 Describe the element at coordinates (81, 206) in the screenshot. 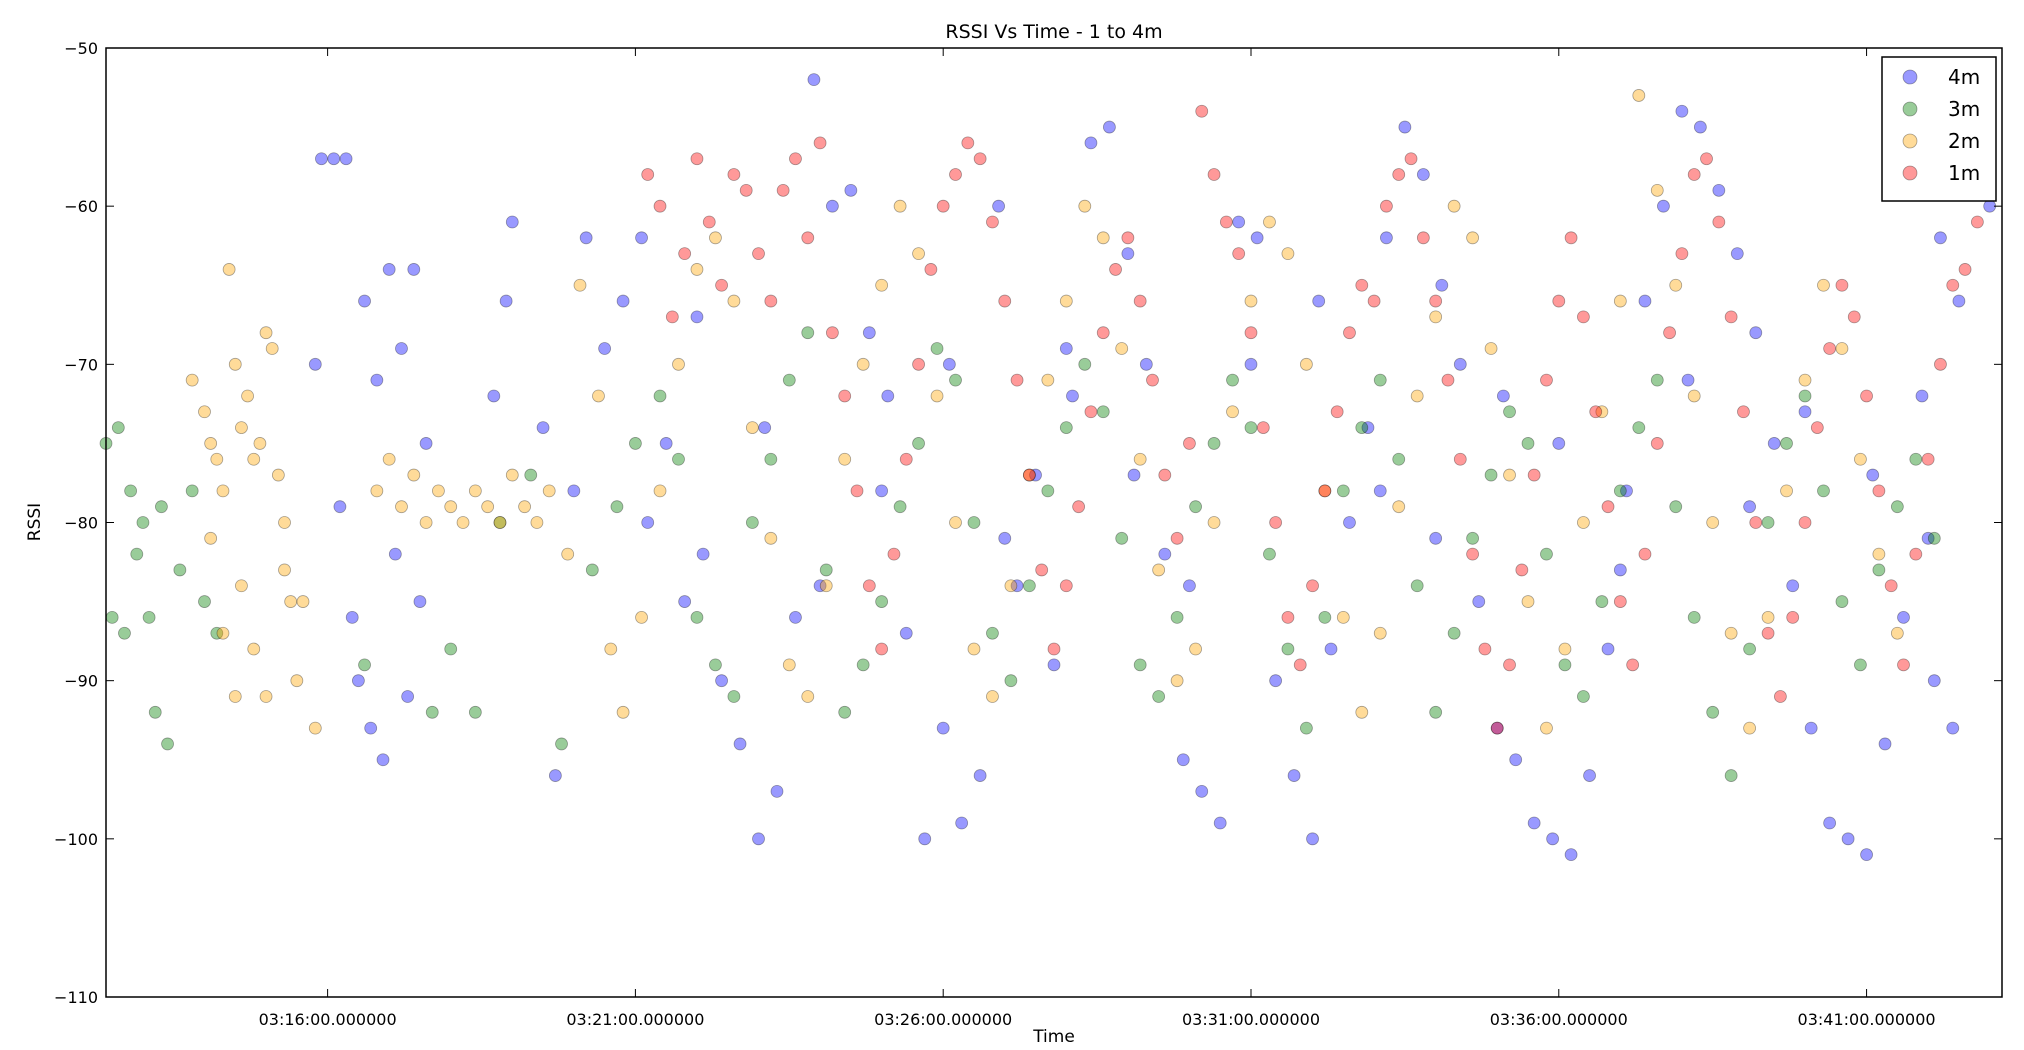

I see `y-tick-label: −60` at that location.